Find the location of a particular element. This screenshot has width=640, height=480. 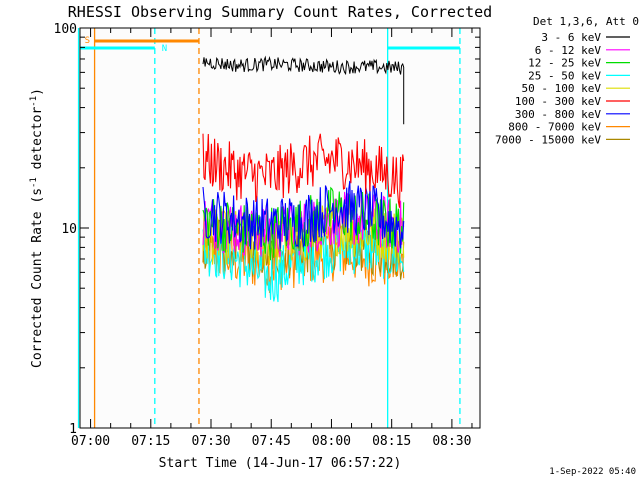

y-axis-label-sup2: -1 is located at coordinates (34, 101).